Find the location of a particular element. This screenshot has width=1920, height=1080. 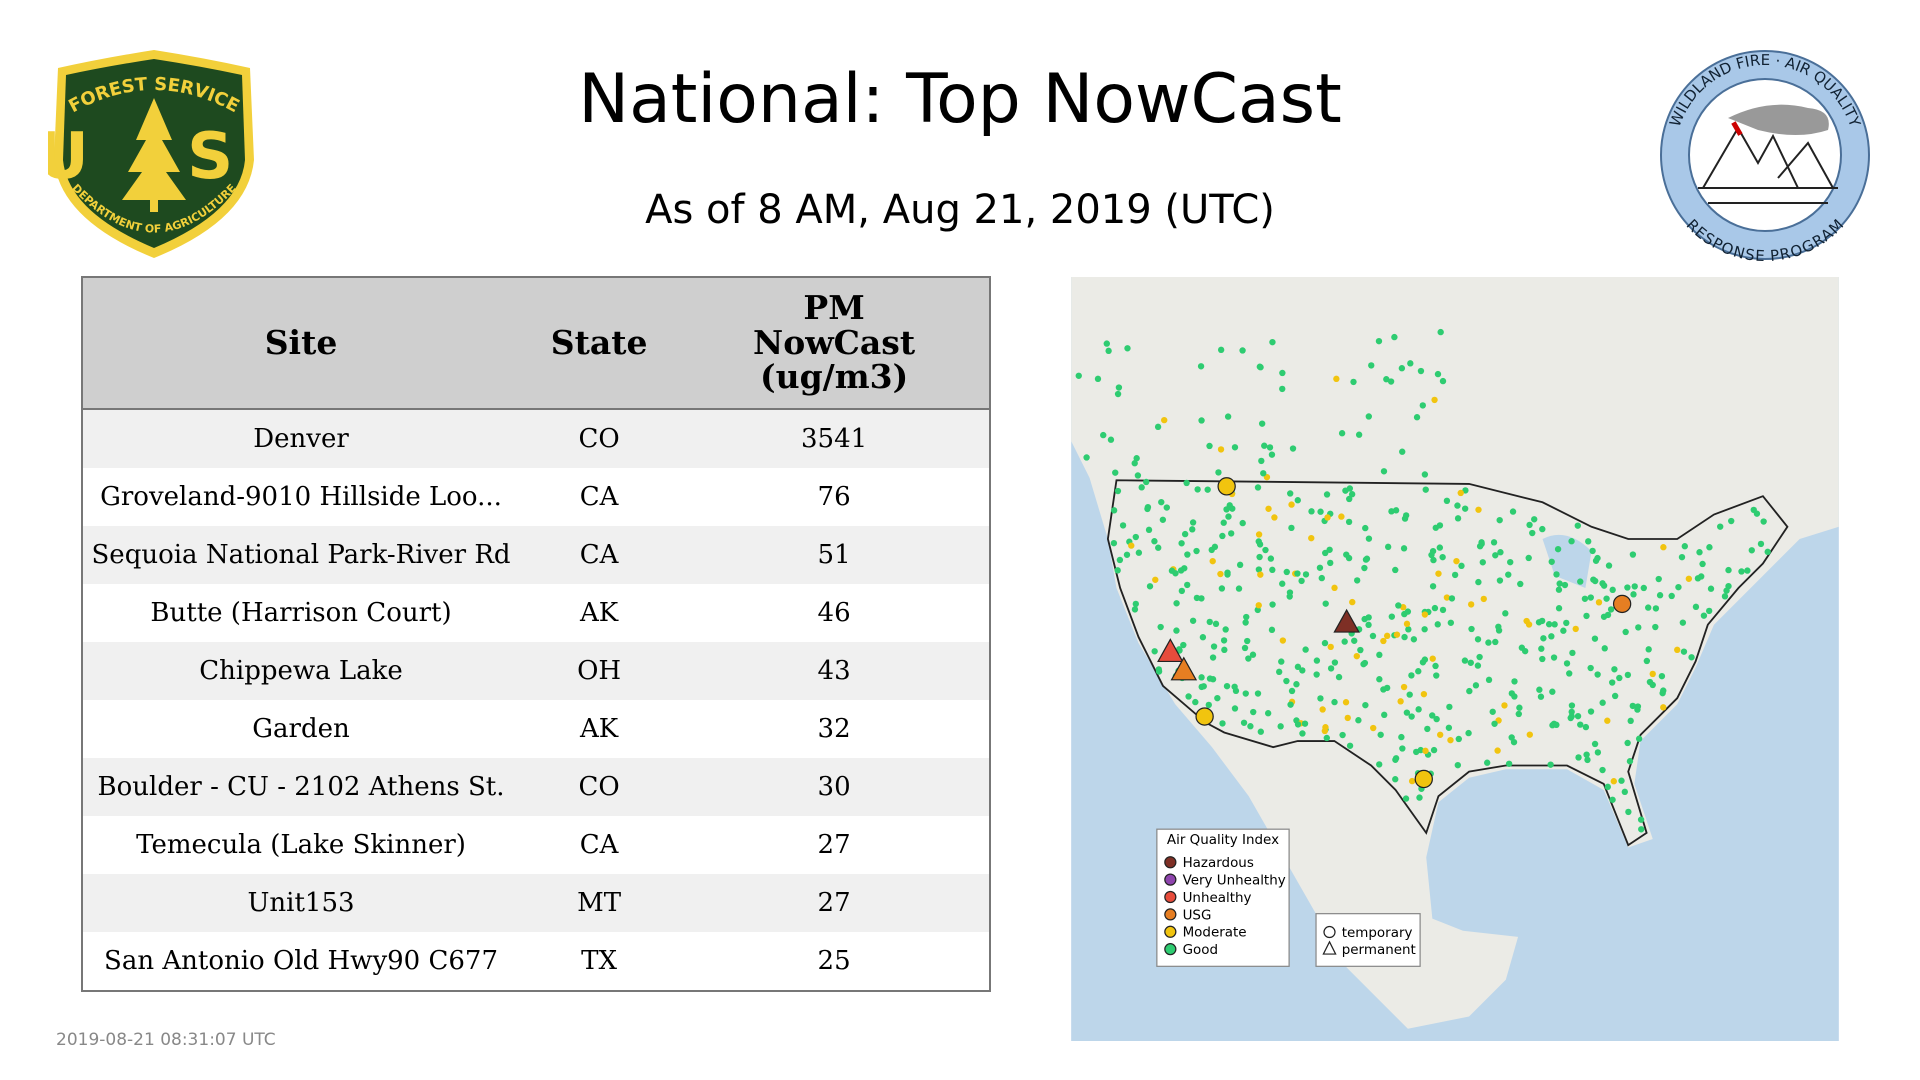

legend-label: Unhealthy is located at coordinates (1217, 898).